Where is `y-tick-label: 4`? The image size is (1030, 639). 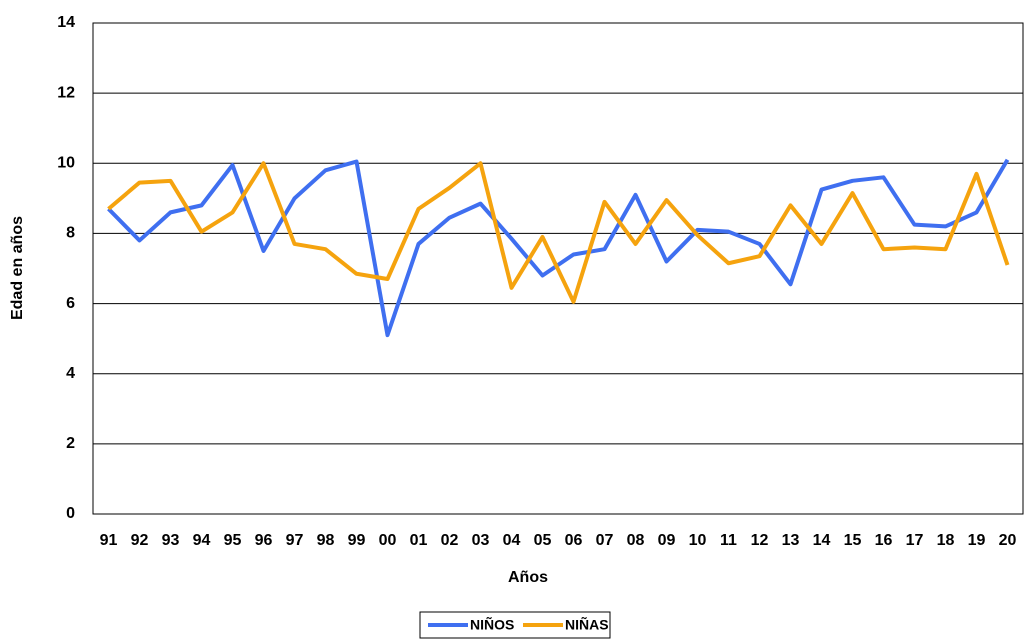
y-tick-label: 4 is located at coordinates (70, 373).